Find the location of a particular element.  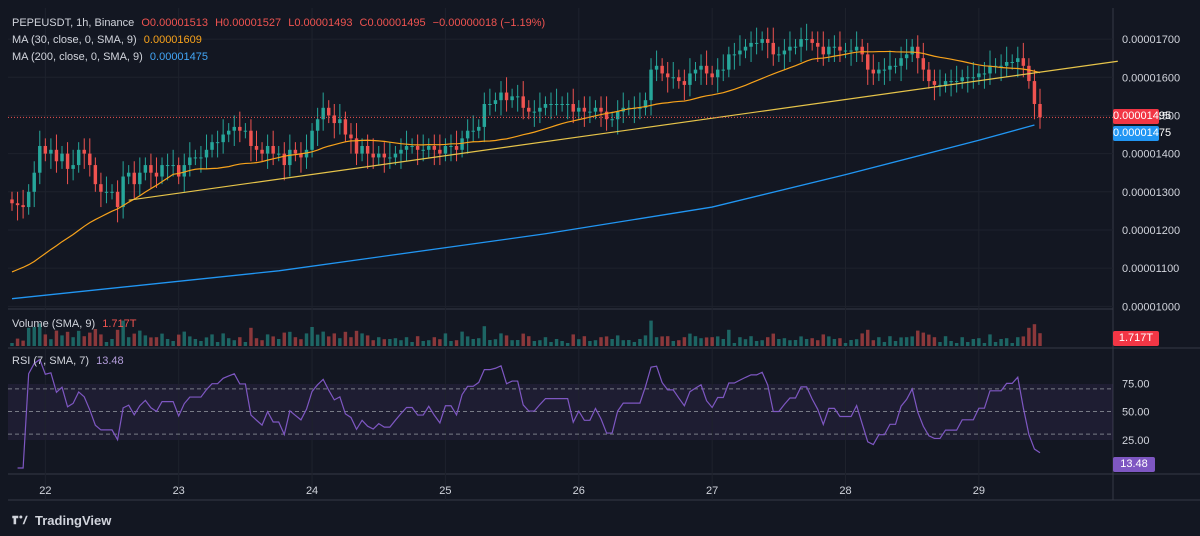

rsi-legend: RSI (7, SMA, 7) 13.48 is located at coordinates (70, 361).